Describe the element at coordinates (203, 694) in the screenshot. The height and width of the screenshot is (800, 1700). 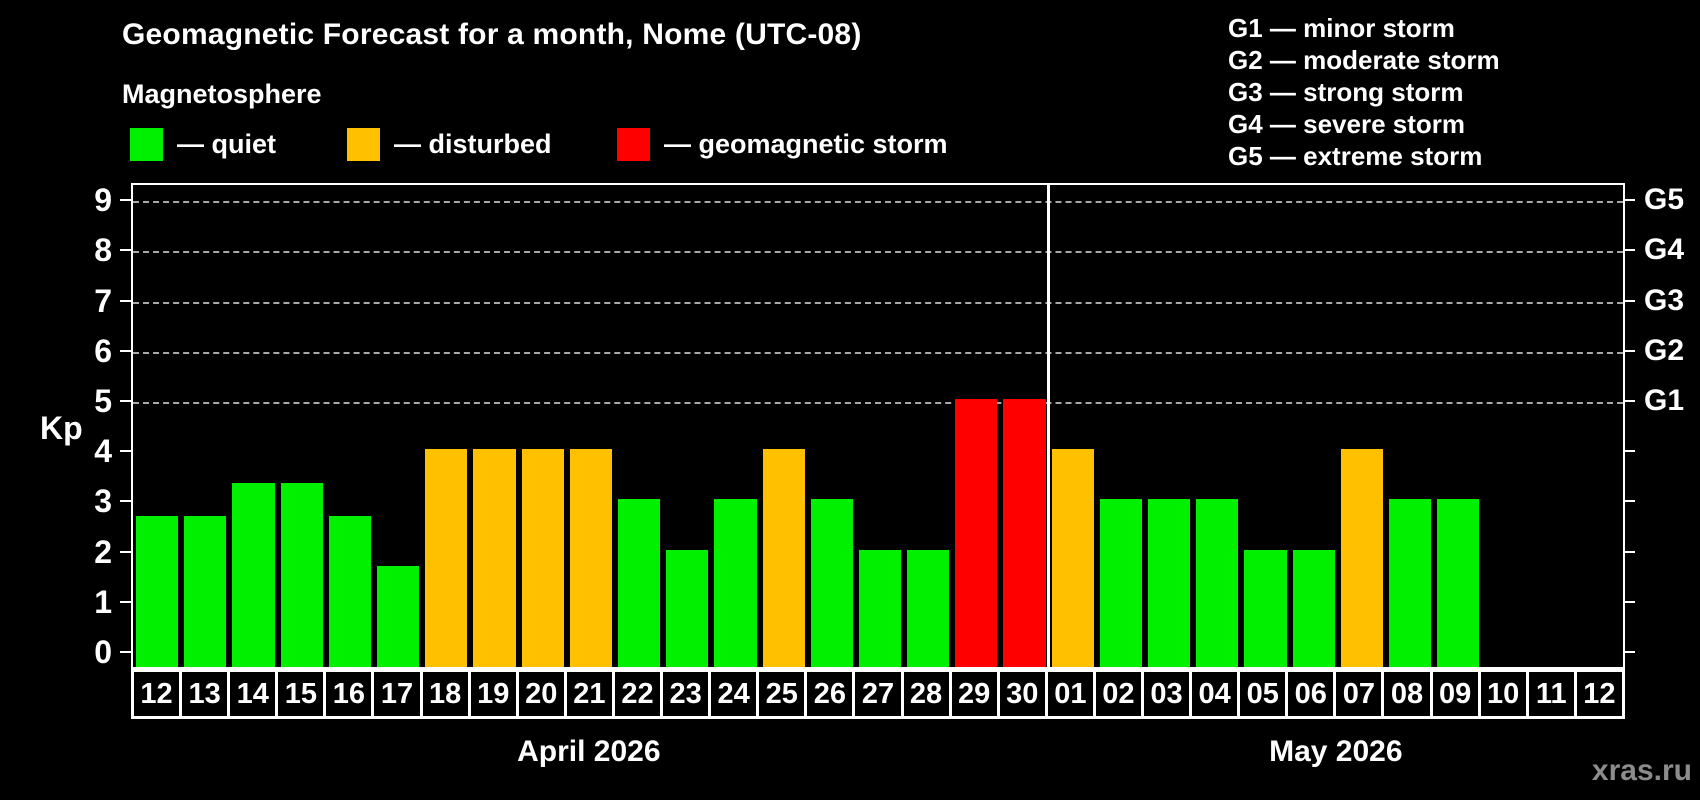
I see `day-cell: 13` at that location.